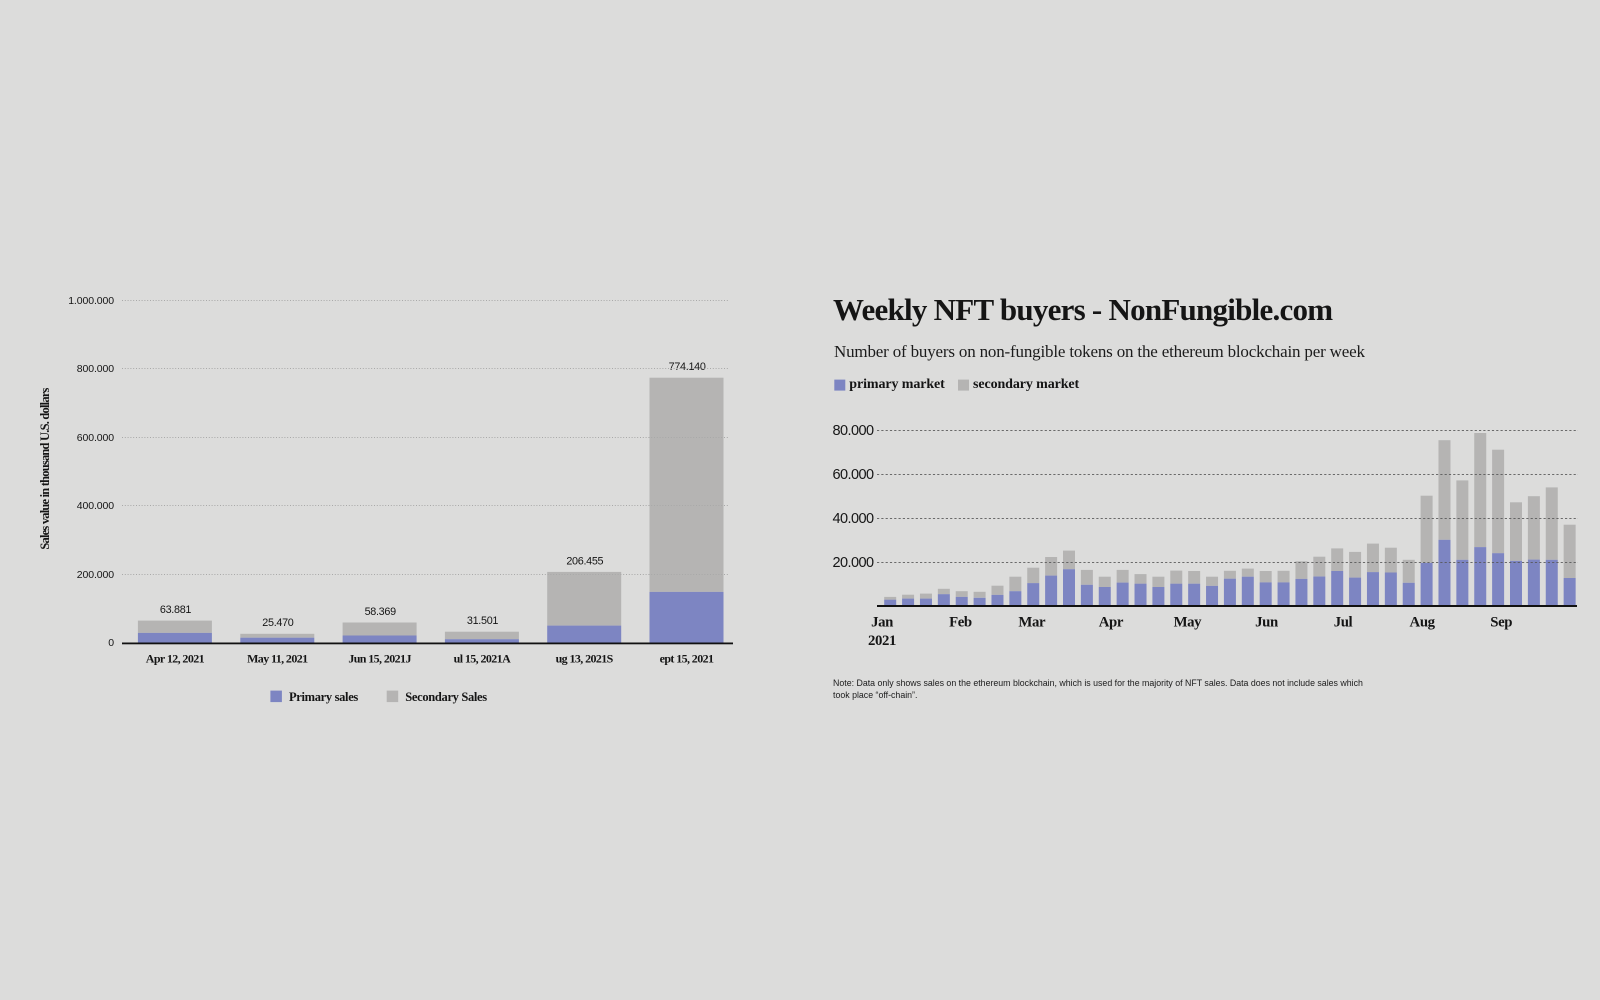 This screenshot has height=1000, width=1600. What do you see at coordinates (1032, 622) in the screenshot?
I see `svg-text: Mar` at bounding box center [1032, 622].